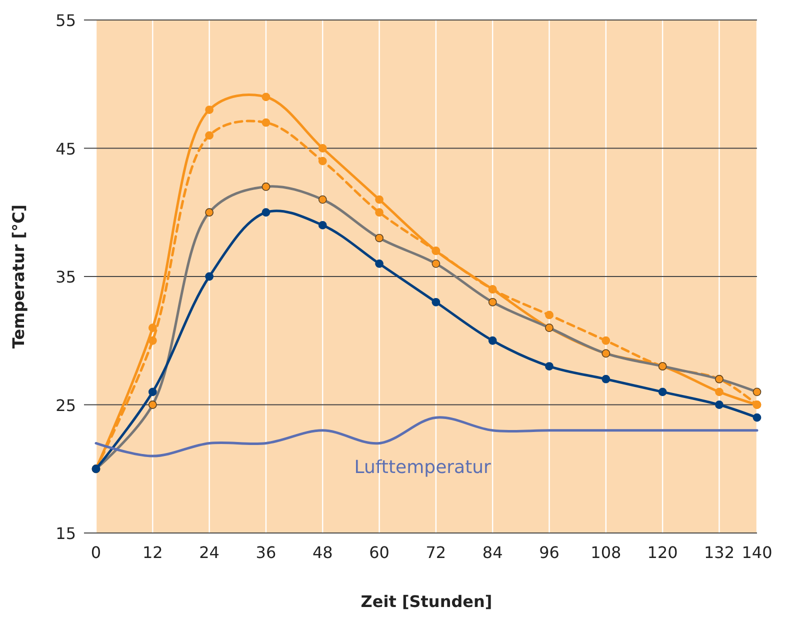 The image size is (785, 619). I want to click on x-tick-label: 140, so click(757, 552).